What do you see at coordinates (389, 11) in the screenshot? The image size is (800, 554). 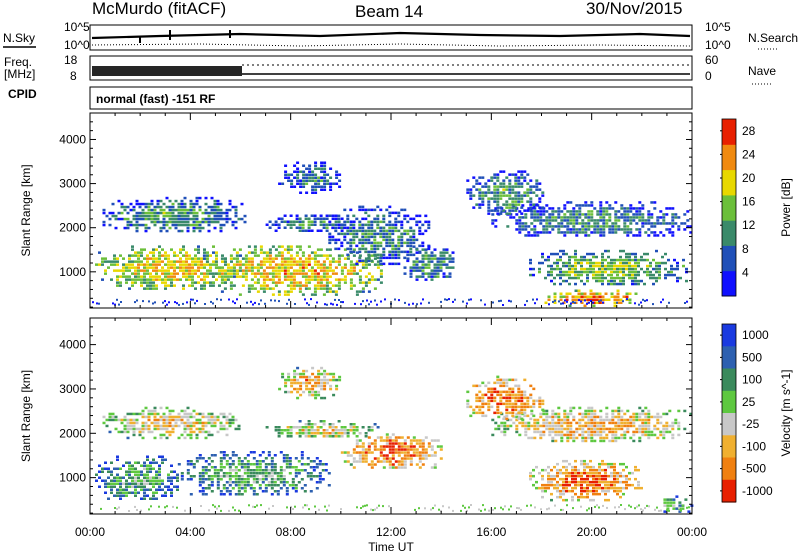 I see `beam-title: Beam 14` at bounding box center [389, 11].